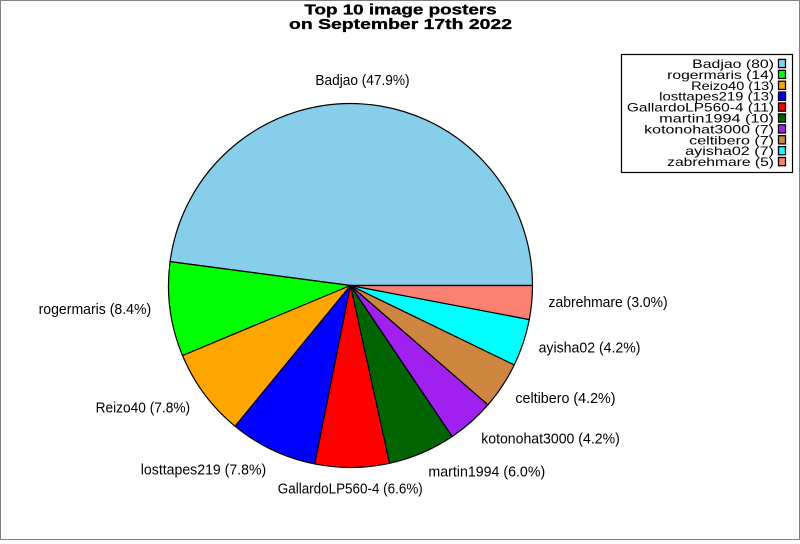  I want to click on svg-text: martin1994 (6.0%), so click(486, 473).